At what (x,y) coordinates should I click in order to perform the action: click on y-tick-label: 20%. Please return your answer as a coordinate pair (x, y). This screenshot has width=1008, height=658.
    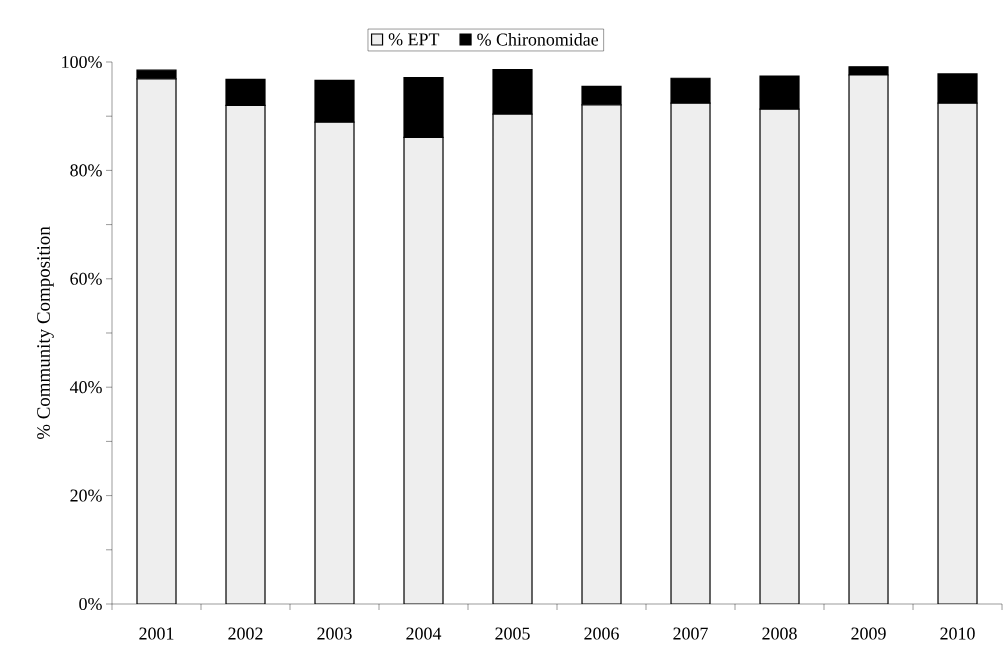
    Looking at the image, I should click on (86, 495).